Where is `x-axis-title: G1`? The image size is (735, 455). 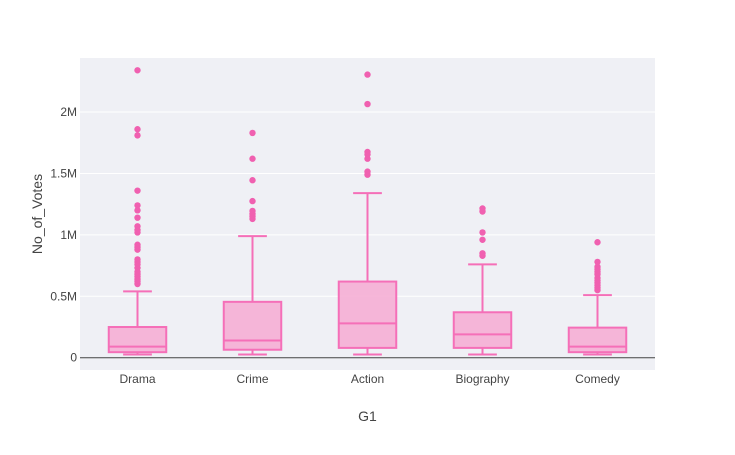 x-axis-title: G1 is located at coordinates (367, 416).